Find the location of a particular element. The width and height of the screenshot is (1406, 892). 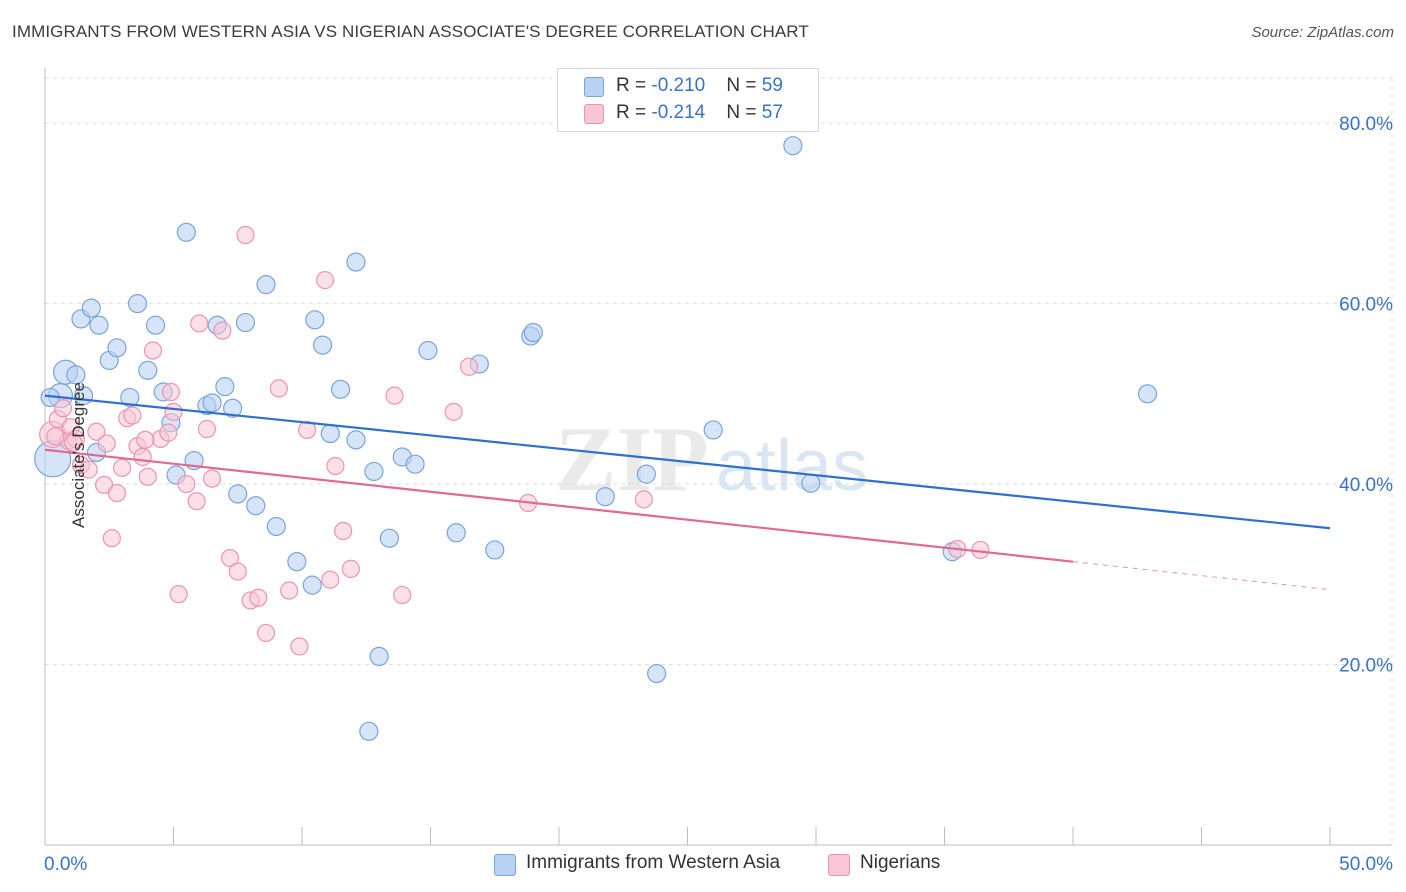

y-tick-label: 60.0% is located at coordinates (1366, 305).